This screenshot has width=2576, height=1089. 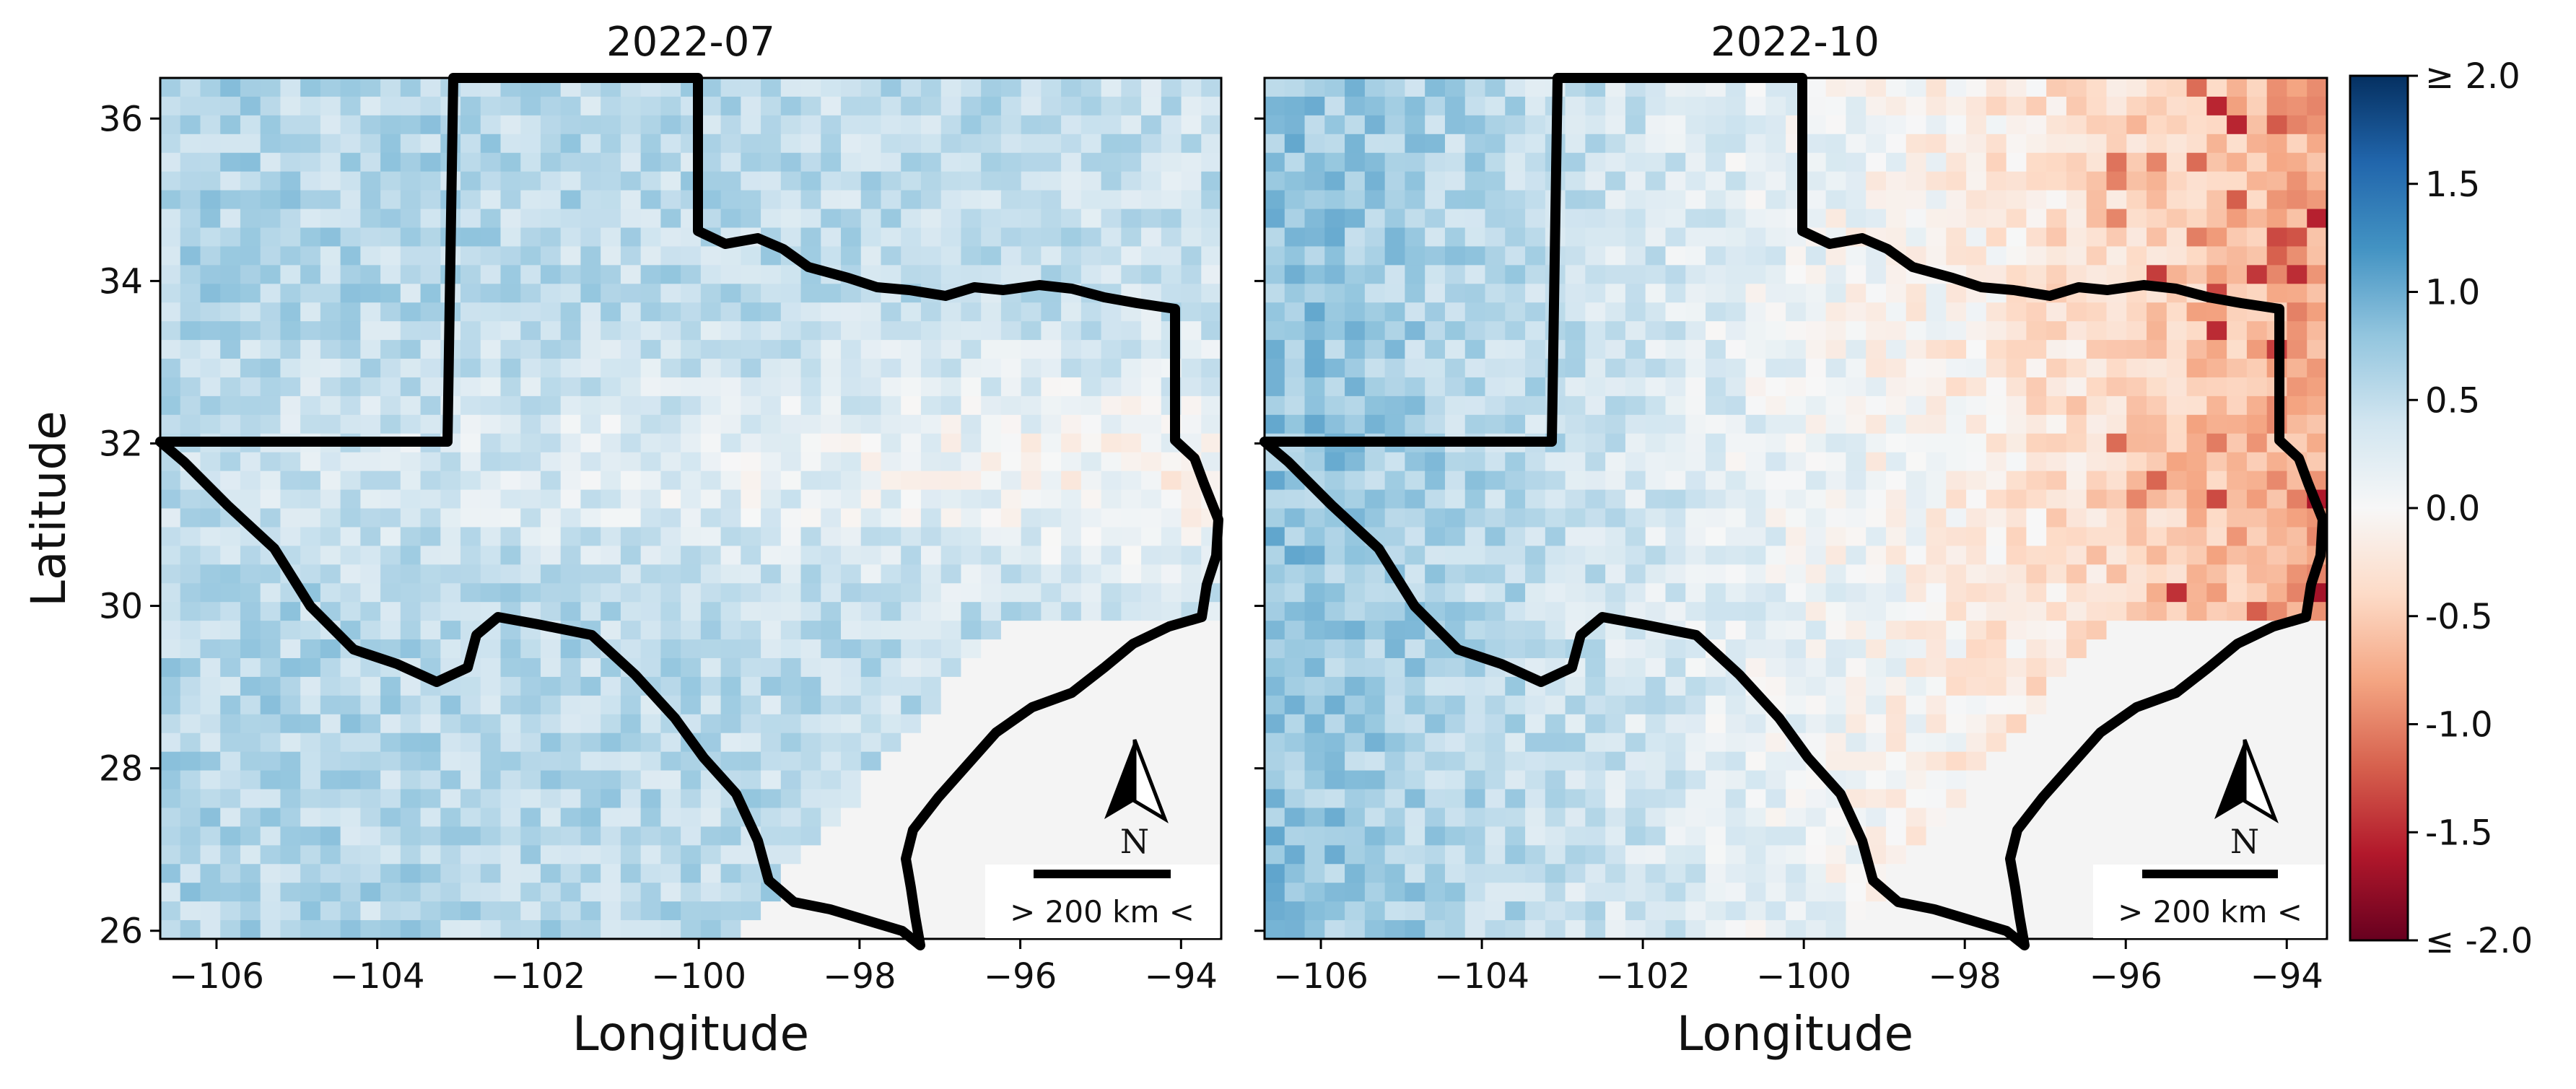 What do you see at coordinates (2459, 617) in the screenshot?
I see `colorbar-tick-label: -0.5` at bounding box center [2459, 617].